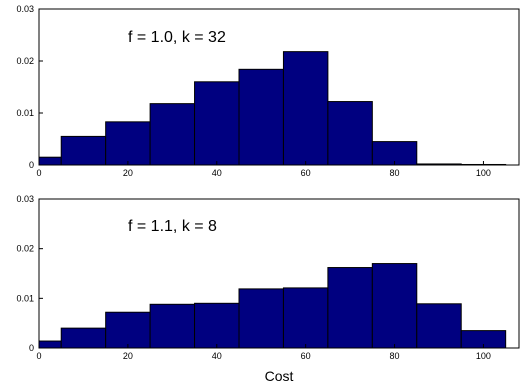 The height and width of the screenshot is (387, 523). I want to click on parameter-annotation: f = 1.1, k = 8, so click(172, 226).